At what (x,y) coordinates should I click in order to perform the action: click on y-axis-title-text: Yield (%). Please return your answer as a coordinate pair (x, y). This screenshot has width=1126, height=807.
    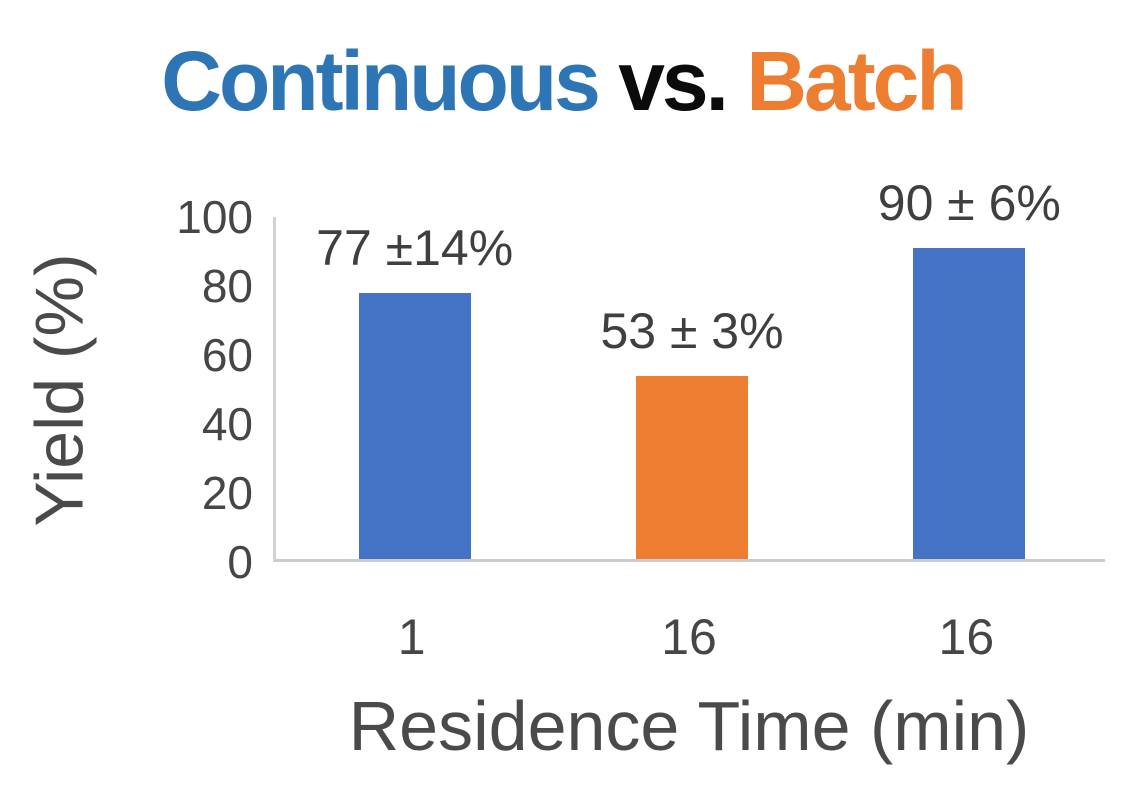
    Looking at the image, I should click on (60, 389).